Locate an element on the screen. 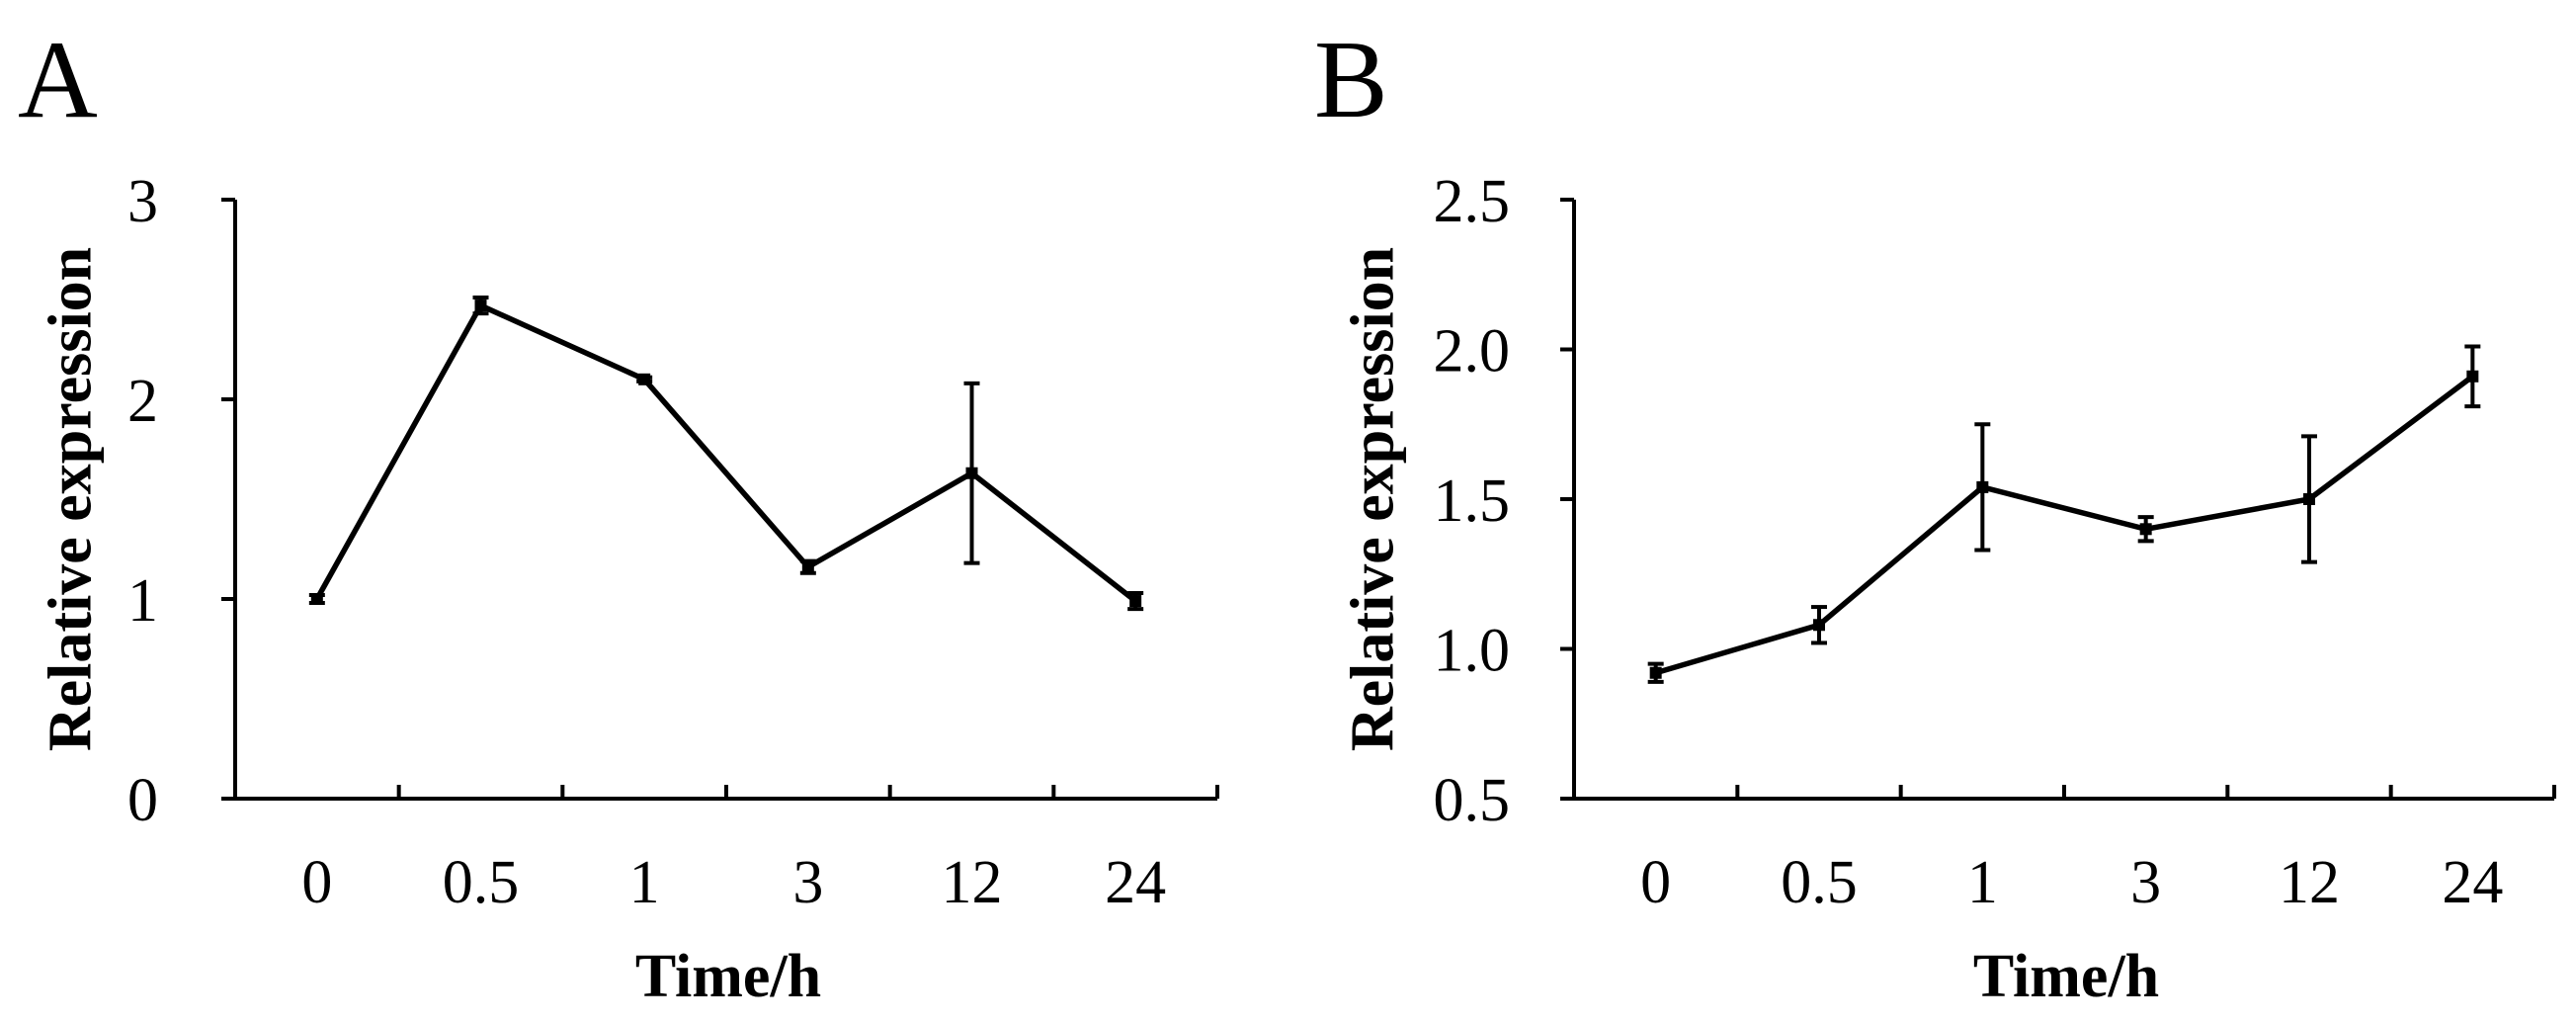  panel-letter: B is located at coordinates (1351, 80).